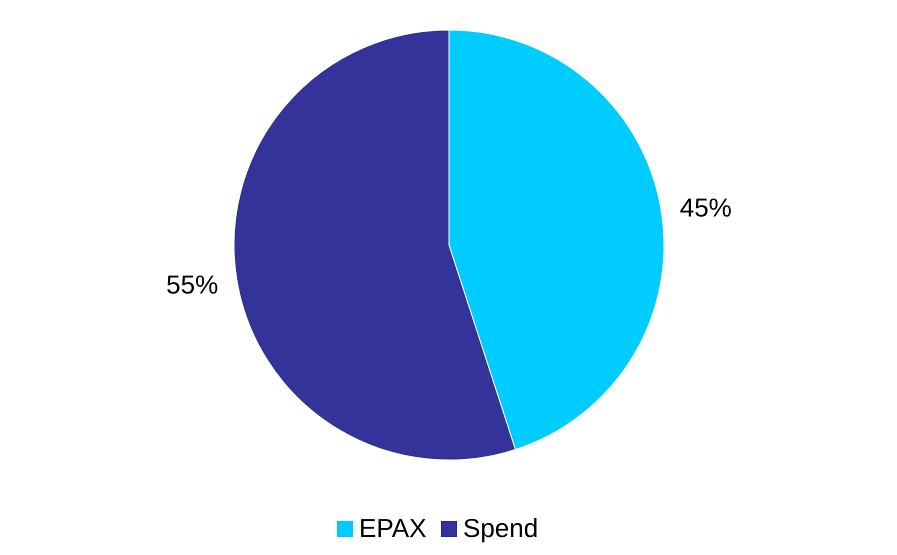  What do you see at coordinates (500, 528) in the screenshot?
I see `legend-label: Spend` at bounding box center [500, 528].